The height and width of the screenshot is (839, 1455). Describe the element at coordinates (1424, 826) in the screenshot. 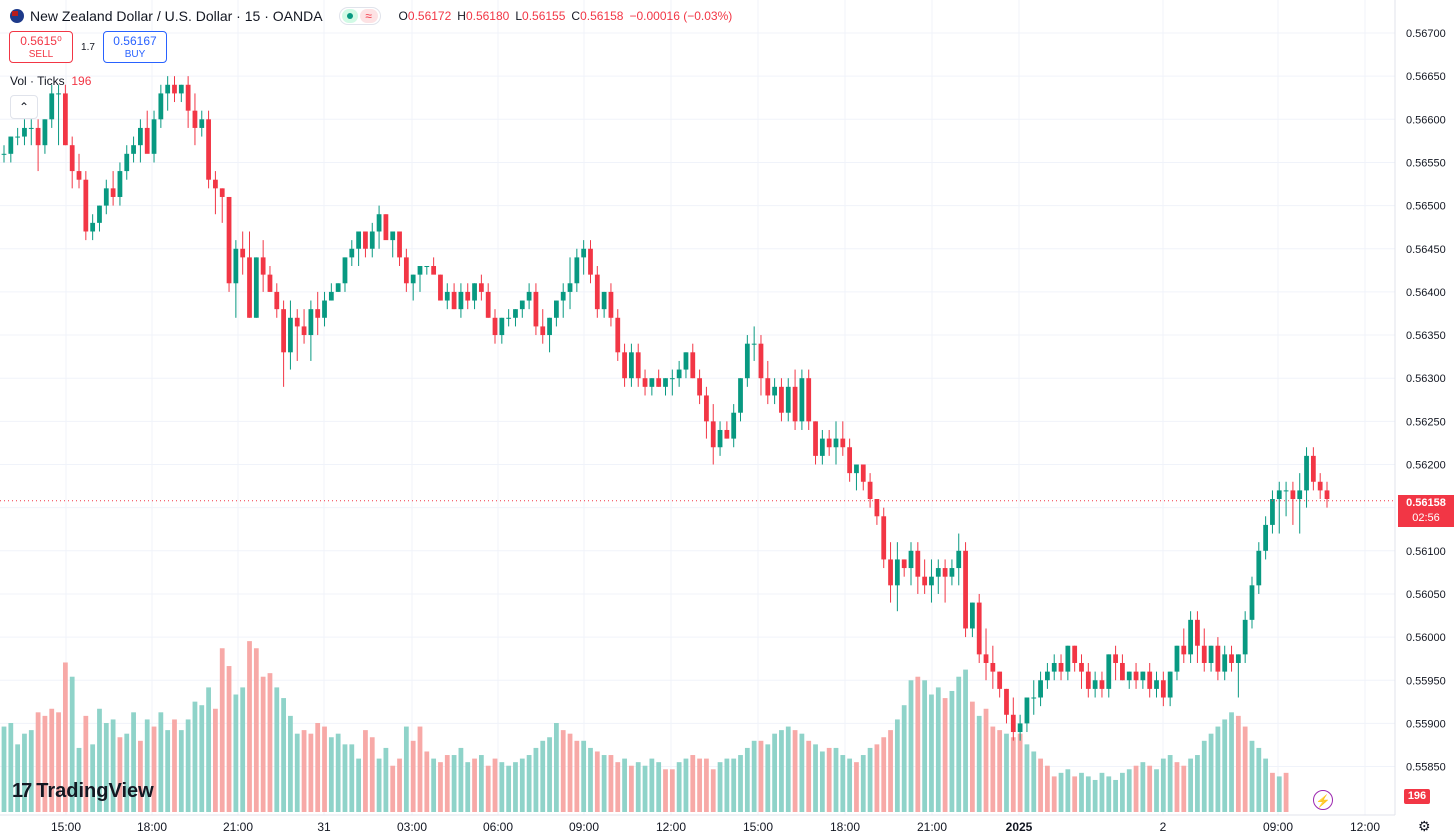

I see `gear-icon: ⚙` at that location.